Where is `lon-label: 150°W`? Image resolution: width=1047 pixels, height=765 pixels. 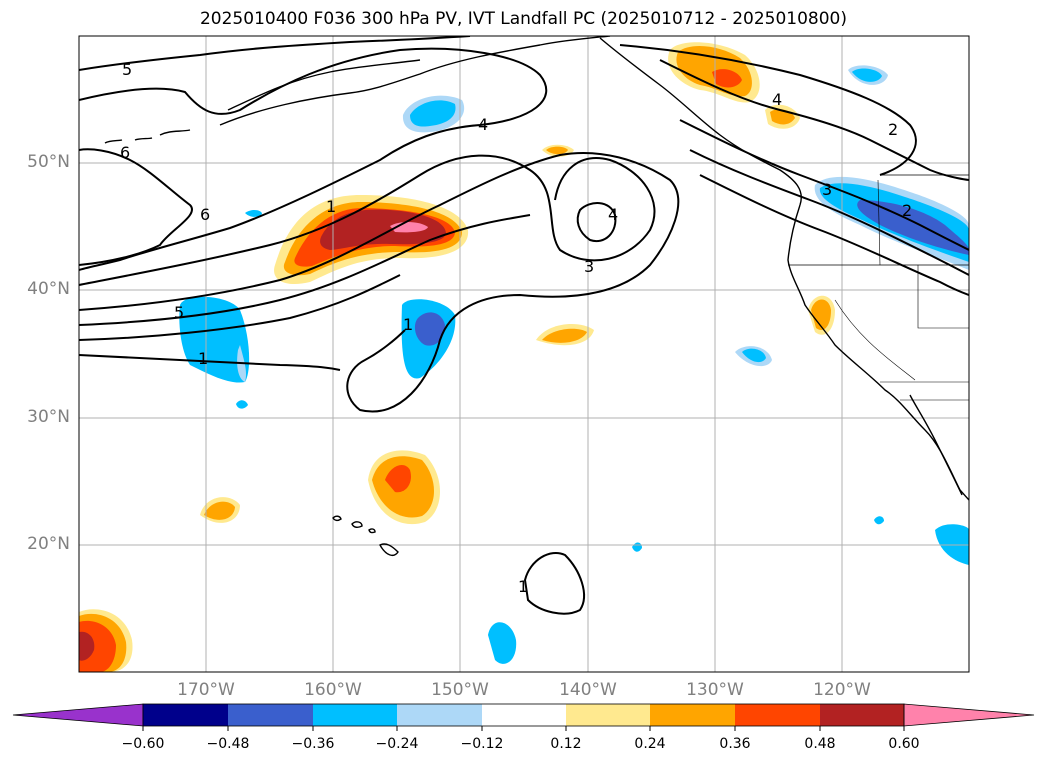 lon-label: 150°W is located at coordinates (460, 690).